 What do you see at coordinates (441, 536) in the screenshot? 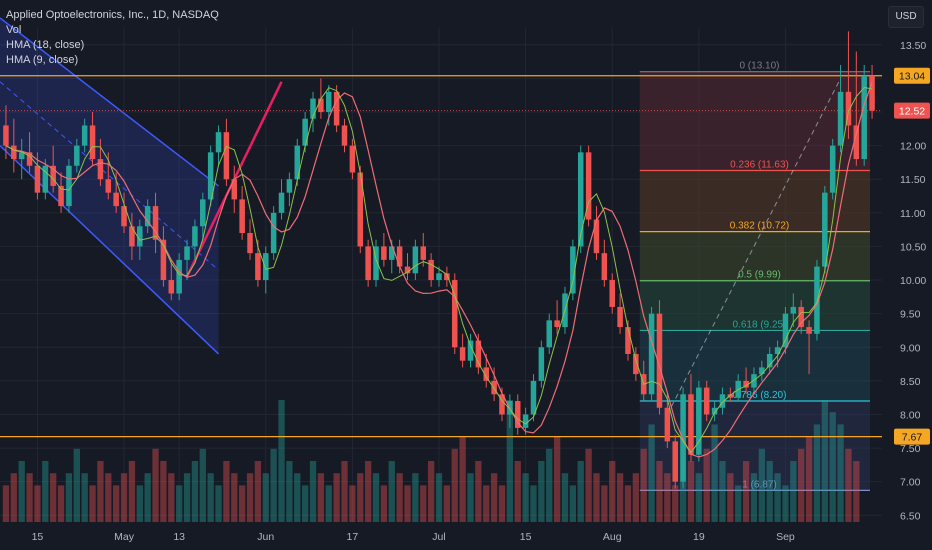
I see `time-axis: 15 May 13 Jun 17 Jul 15 Aug 19 Sep` at bounding box center [441, 536].